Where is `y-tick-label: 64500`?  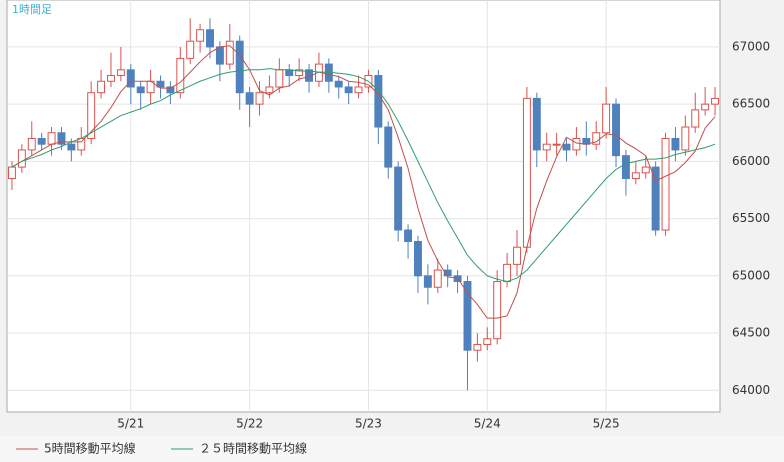
y-tick-label: 64500 is located at coordinates (751, 333).